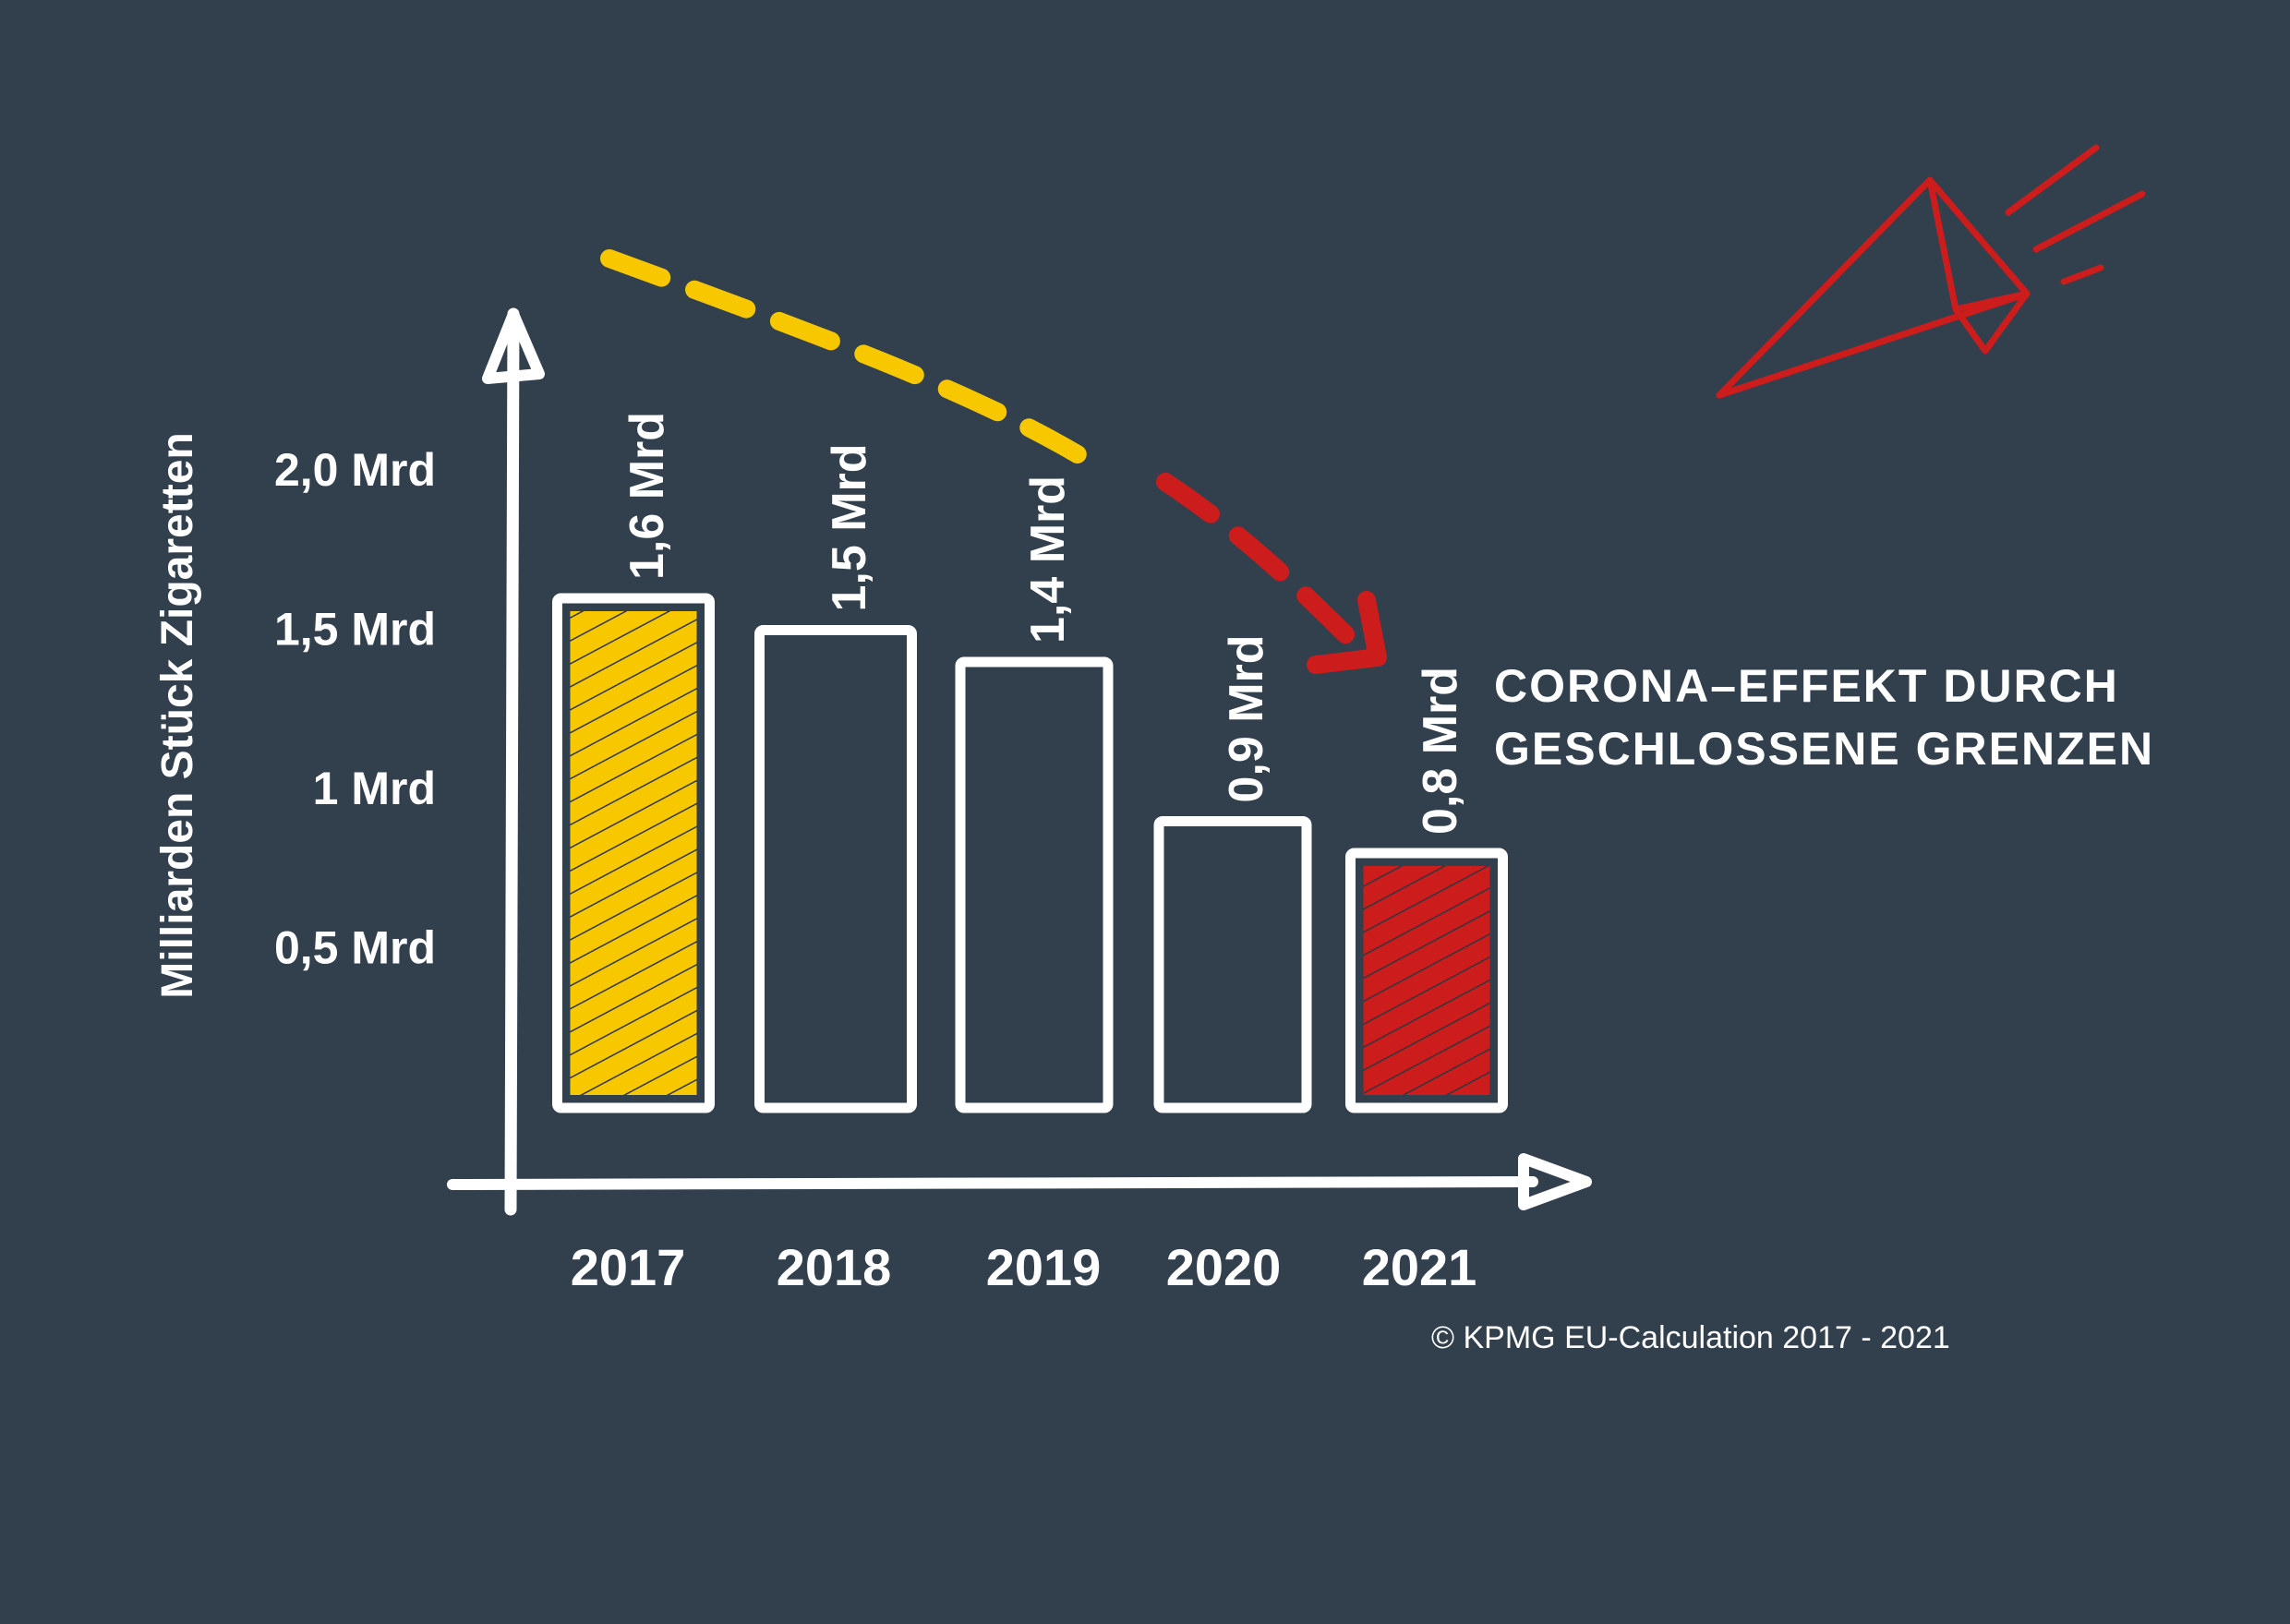 The image size is (2290, 1624). Describe the element at coordinates (1555, 1181) in the screenshot. I see `x-axis-arrow-icon` at that location.